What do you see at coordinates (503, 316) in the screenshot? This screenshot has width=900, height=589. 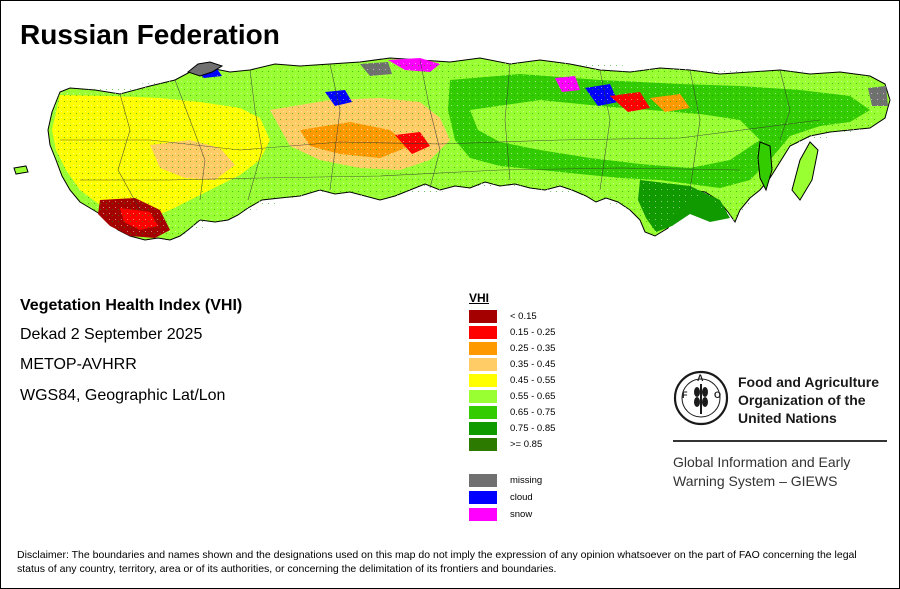 I see `legend-item: < 0.15` at bounding box center [503, 316].